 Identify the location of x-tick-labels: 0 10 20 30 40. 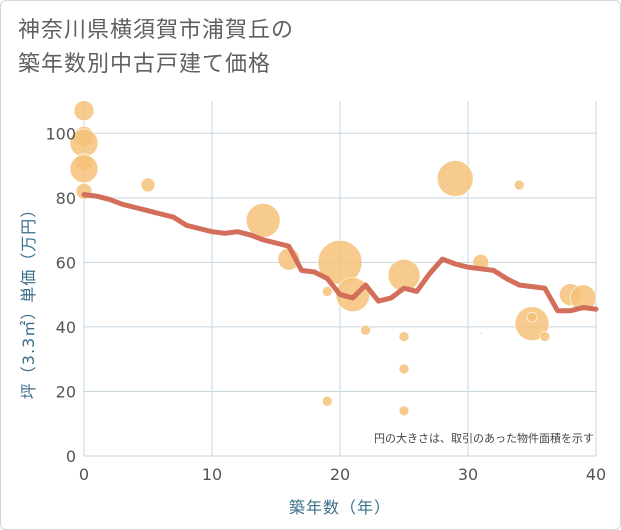
(342, 474).